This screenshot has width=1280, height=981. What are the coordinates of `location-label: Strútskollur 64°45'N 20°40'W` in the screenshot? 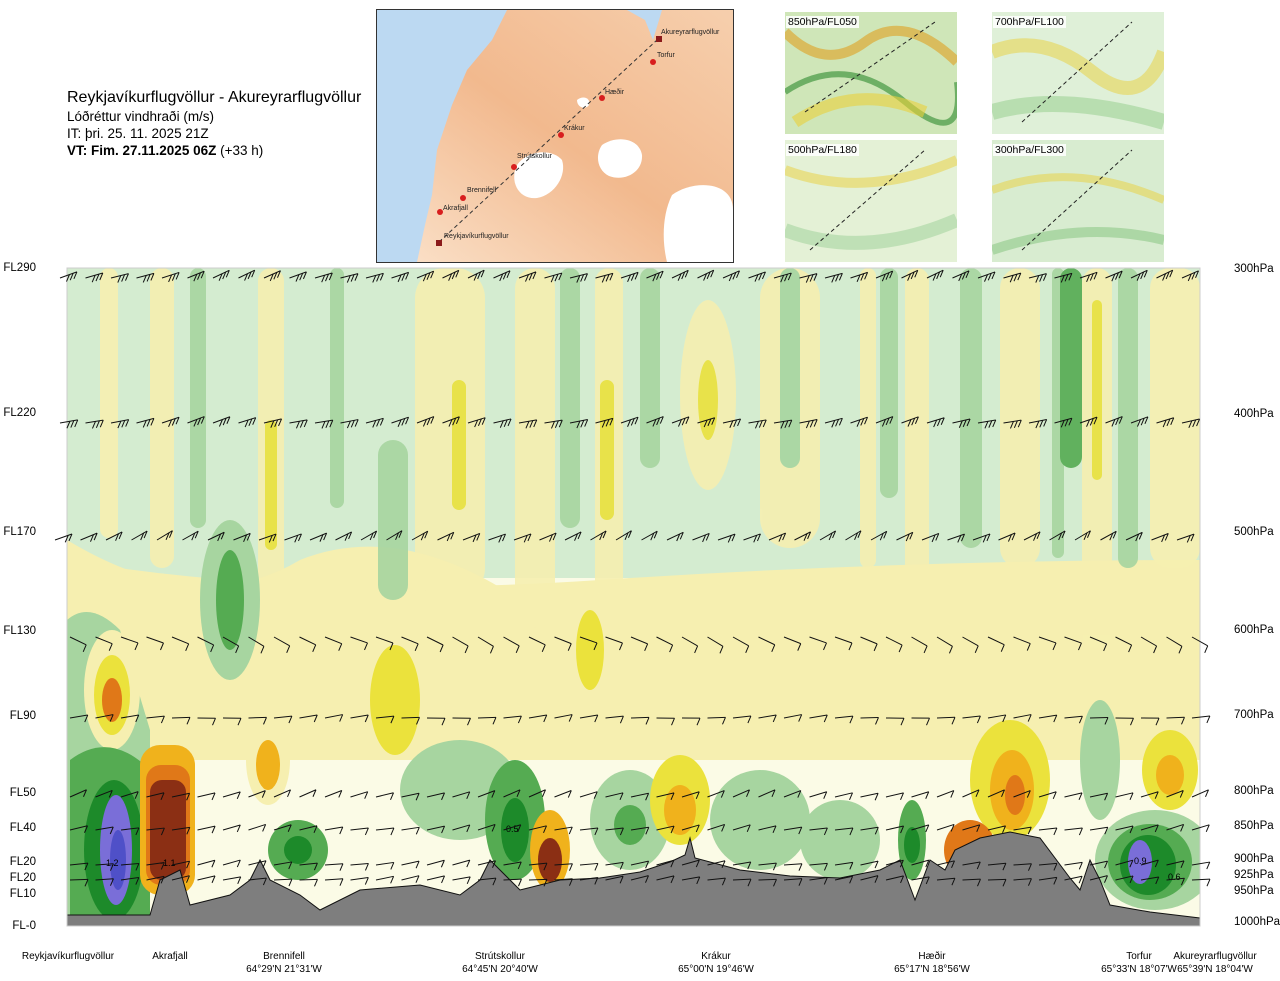 It's located at (500, 963).